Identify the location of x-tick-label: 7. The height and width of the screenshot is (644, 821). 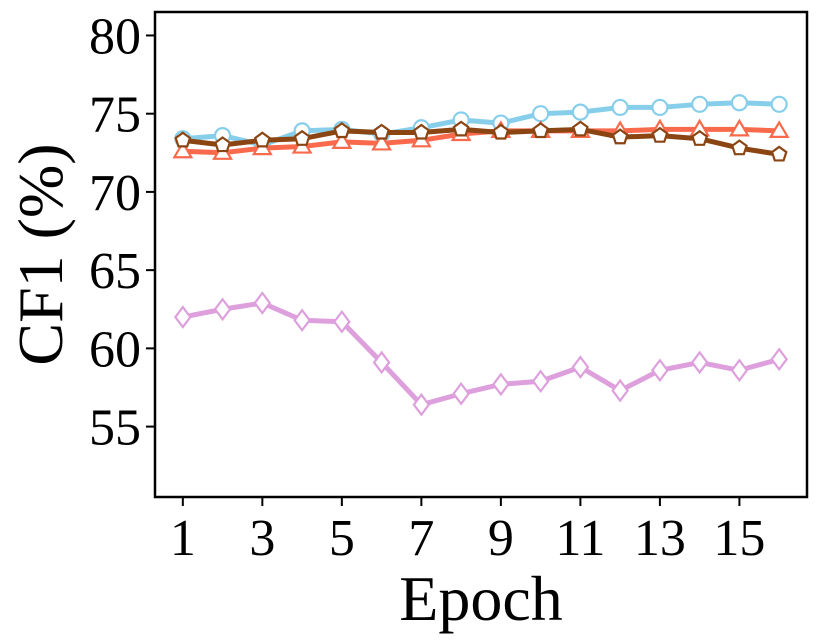
(421, 538).